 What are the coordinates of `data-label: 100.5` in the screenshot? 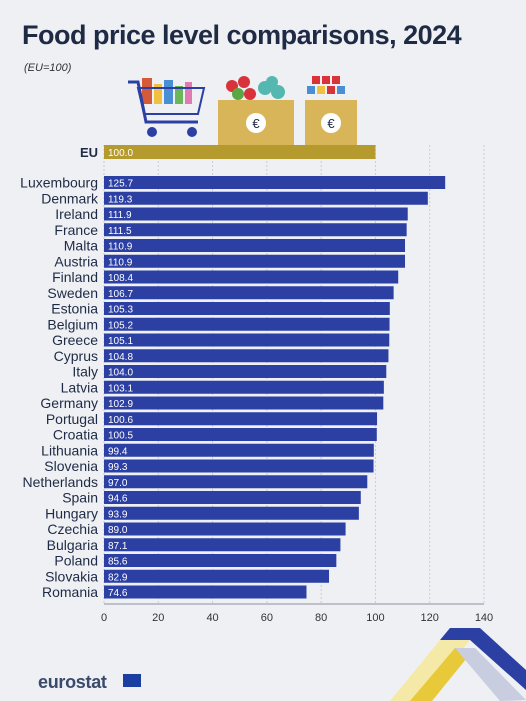 It's located at (120, 436).